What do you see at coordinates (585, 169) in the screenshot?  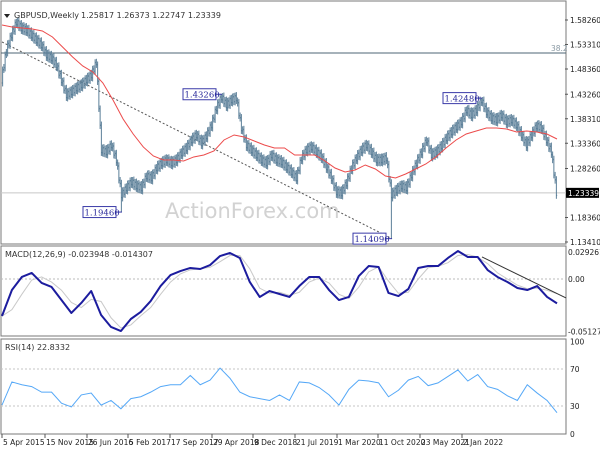 I see `price-tick-label: 1.28260` at bounding box center [585, 169].